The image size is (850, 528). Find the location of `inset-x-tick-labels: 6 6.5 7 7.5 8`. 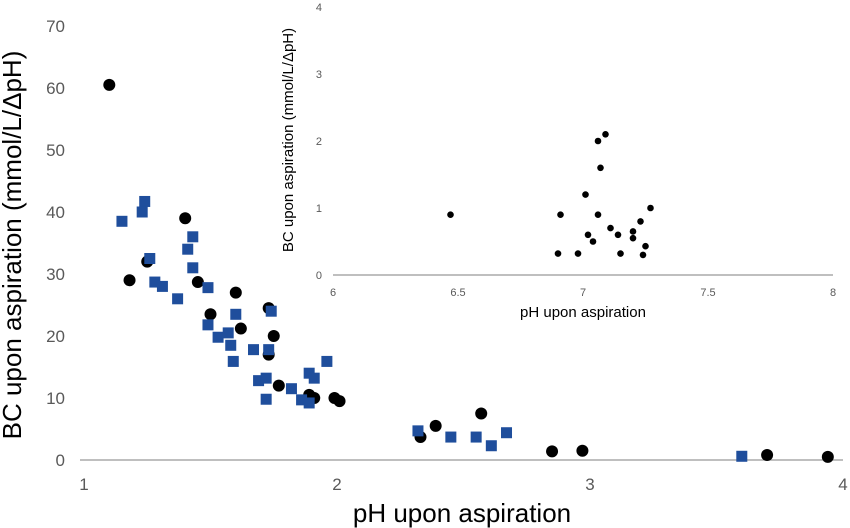

inset-x-tick-labels: 6 6.5 7 7.5 8 is located at coordinates (583, 293).